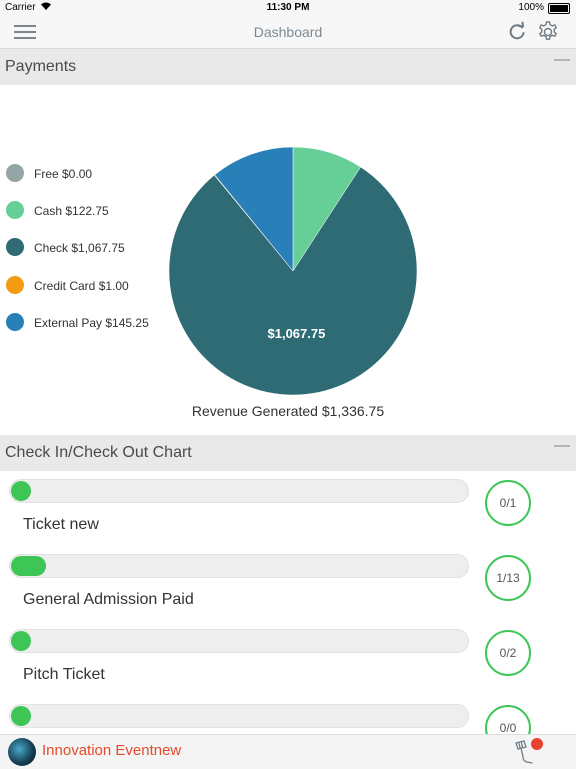 The height and width of the screenshot is (769, 576). I want to click on gear-icon, so click(548, 32).